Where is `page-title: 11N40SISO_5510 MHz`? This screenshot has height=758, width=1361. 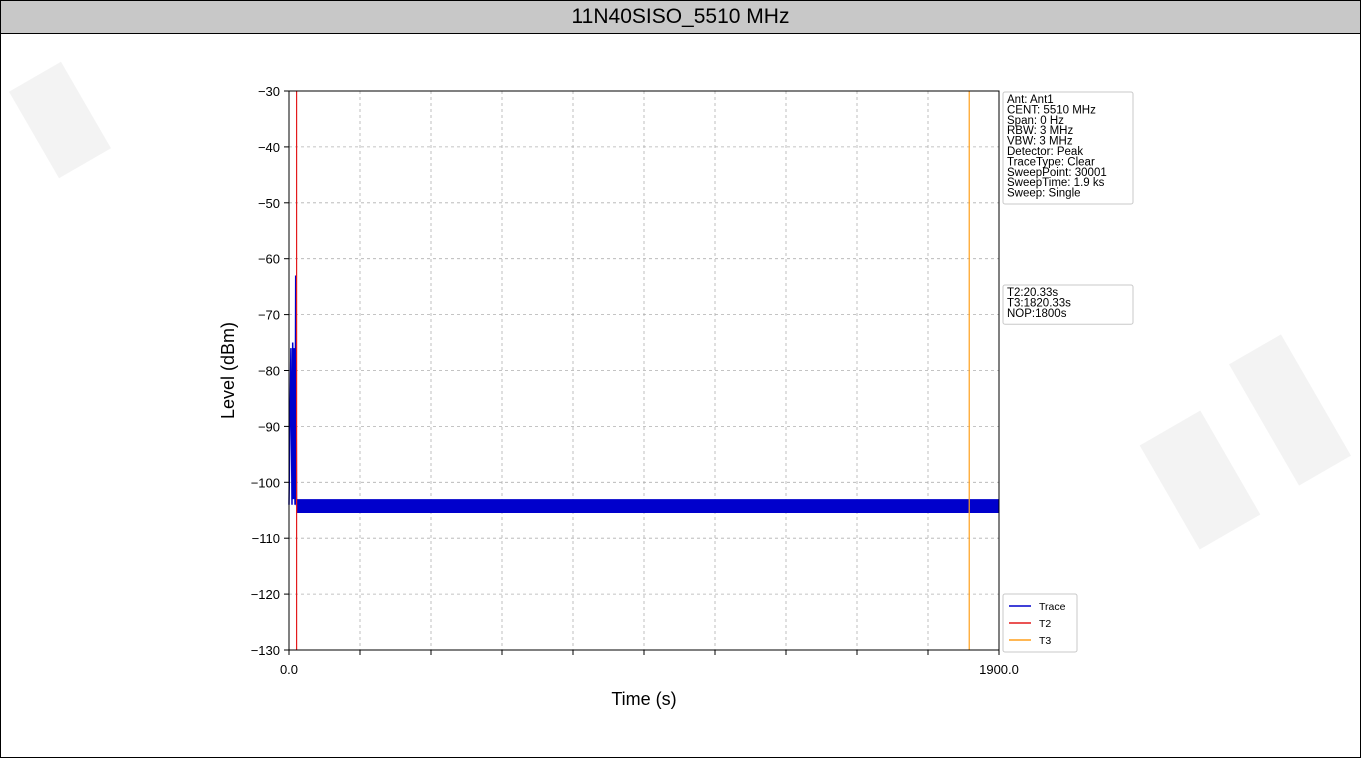 page-title: 11N40SISO_5510 MHz is located at coordinates (680, 17).